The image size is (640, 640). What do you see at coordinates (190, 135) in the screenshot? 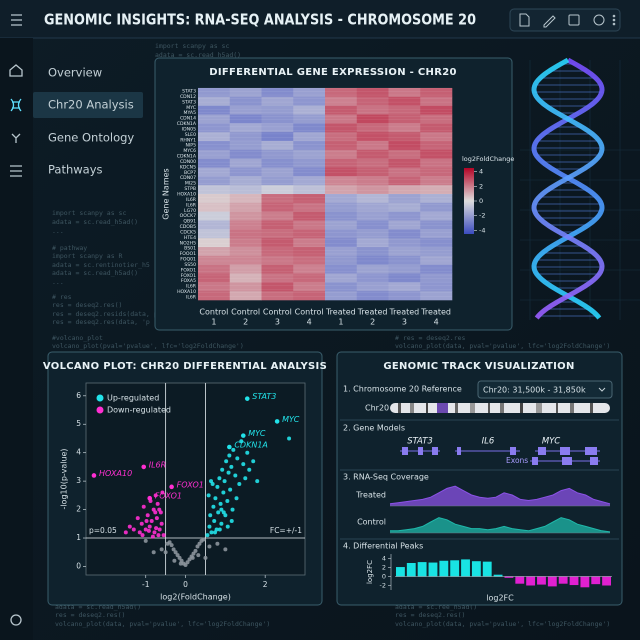
I see `gene-label: SLE0` at bounding box center [190, 135].